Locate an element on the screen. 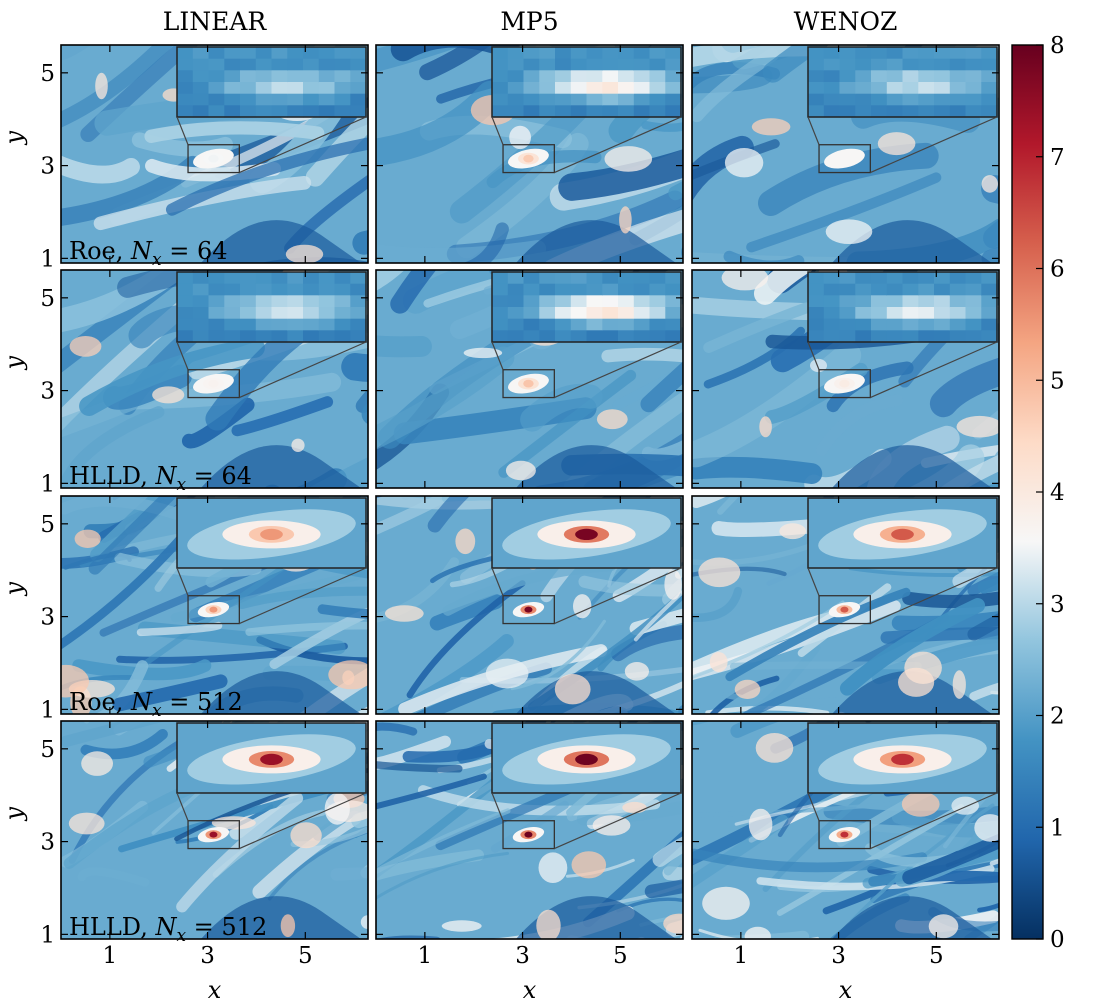 Image resolution: width=1097 pixels, height=1006 pixels. panel-frame is located at coordinates (845, 605).